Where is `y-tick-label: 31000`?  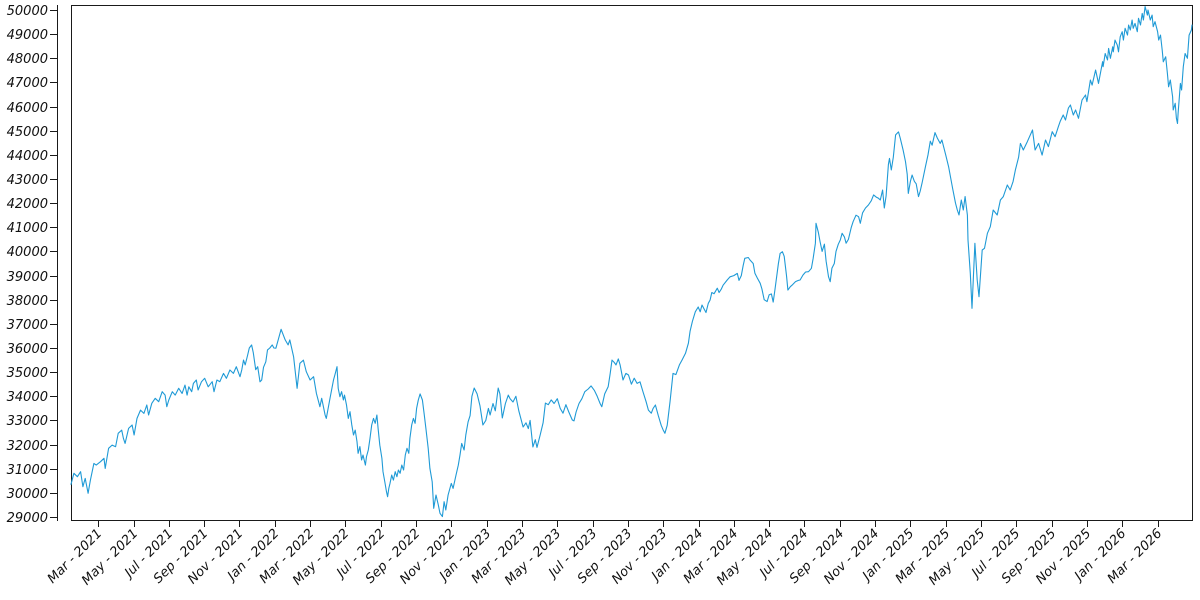
y-tick-label: 31000 is located at coordinates (27, 470).